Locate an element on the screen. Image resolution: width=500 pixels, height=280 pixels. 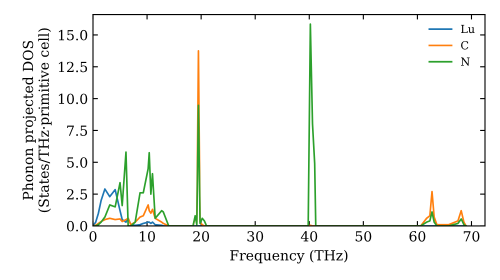
x-tick-label: 0 is located at coordinates (92, 236).